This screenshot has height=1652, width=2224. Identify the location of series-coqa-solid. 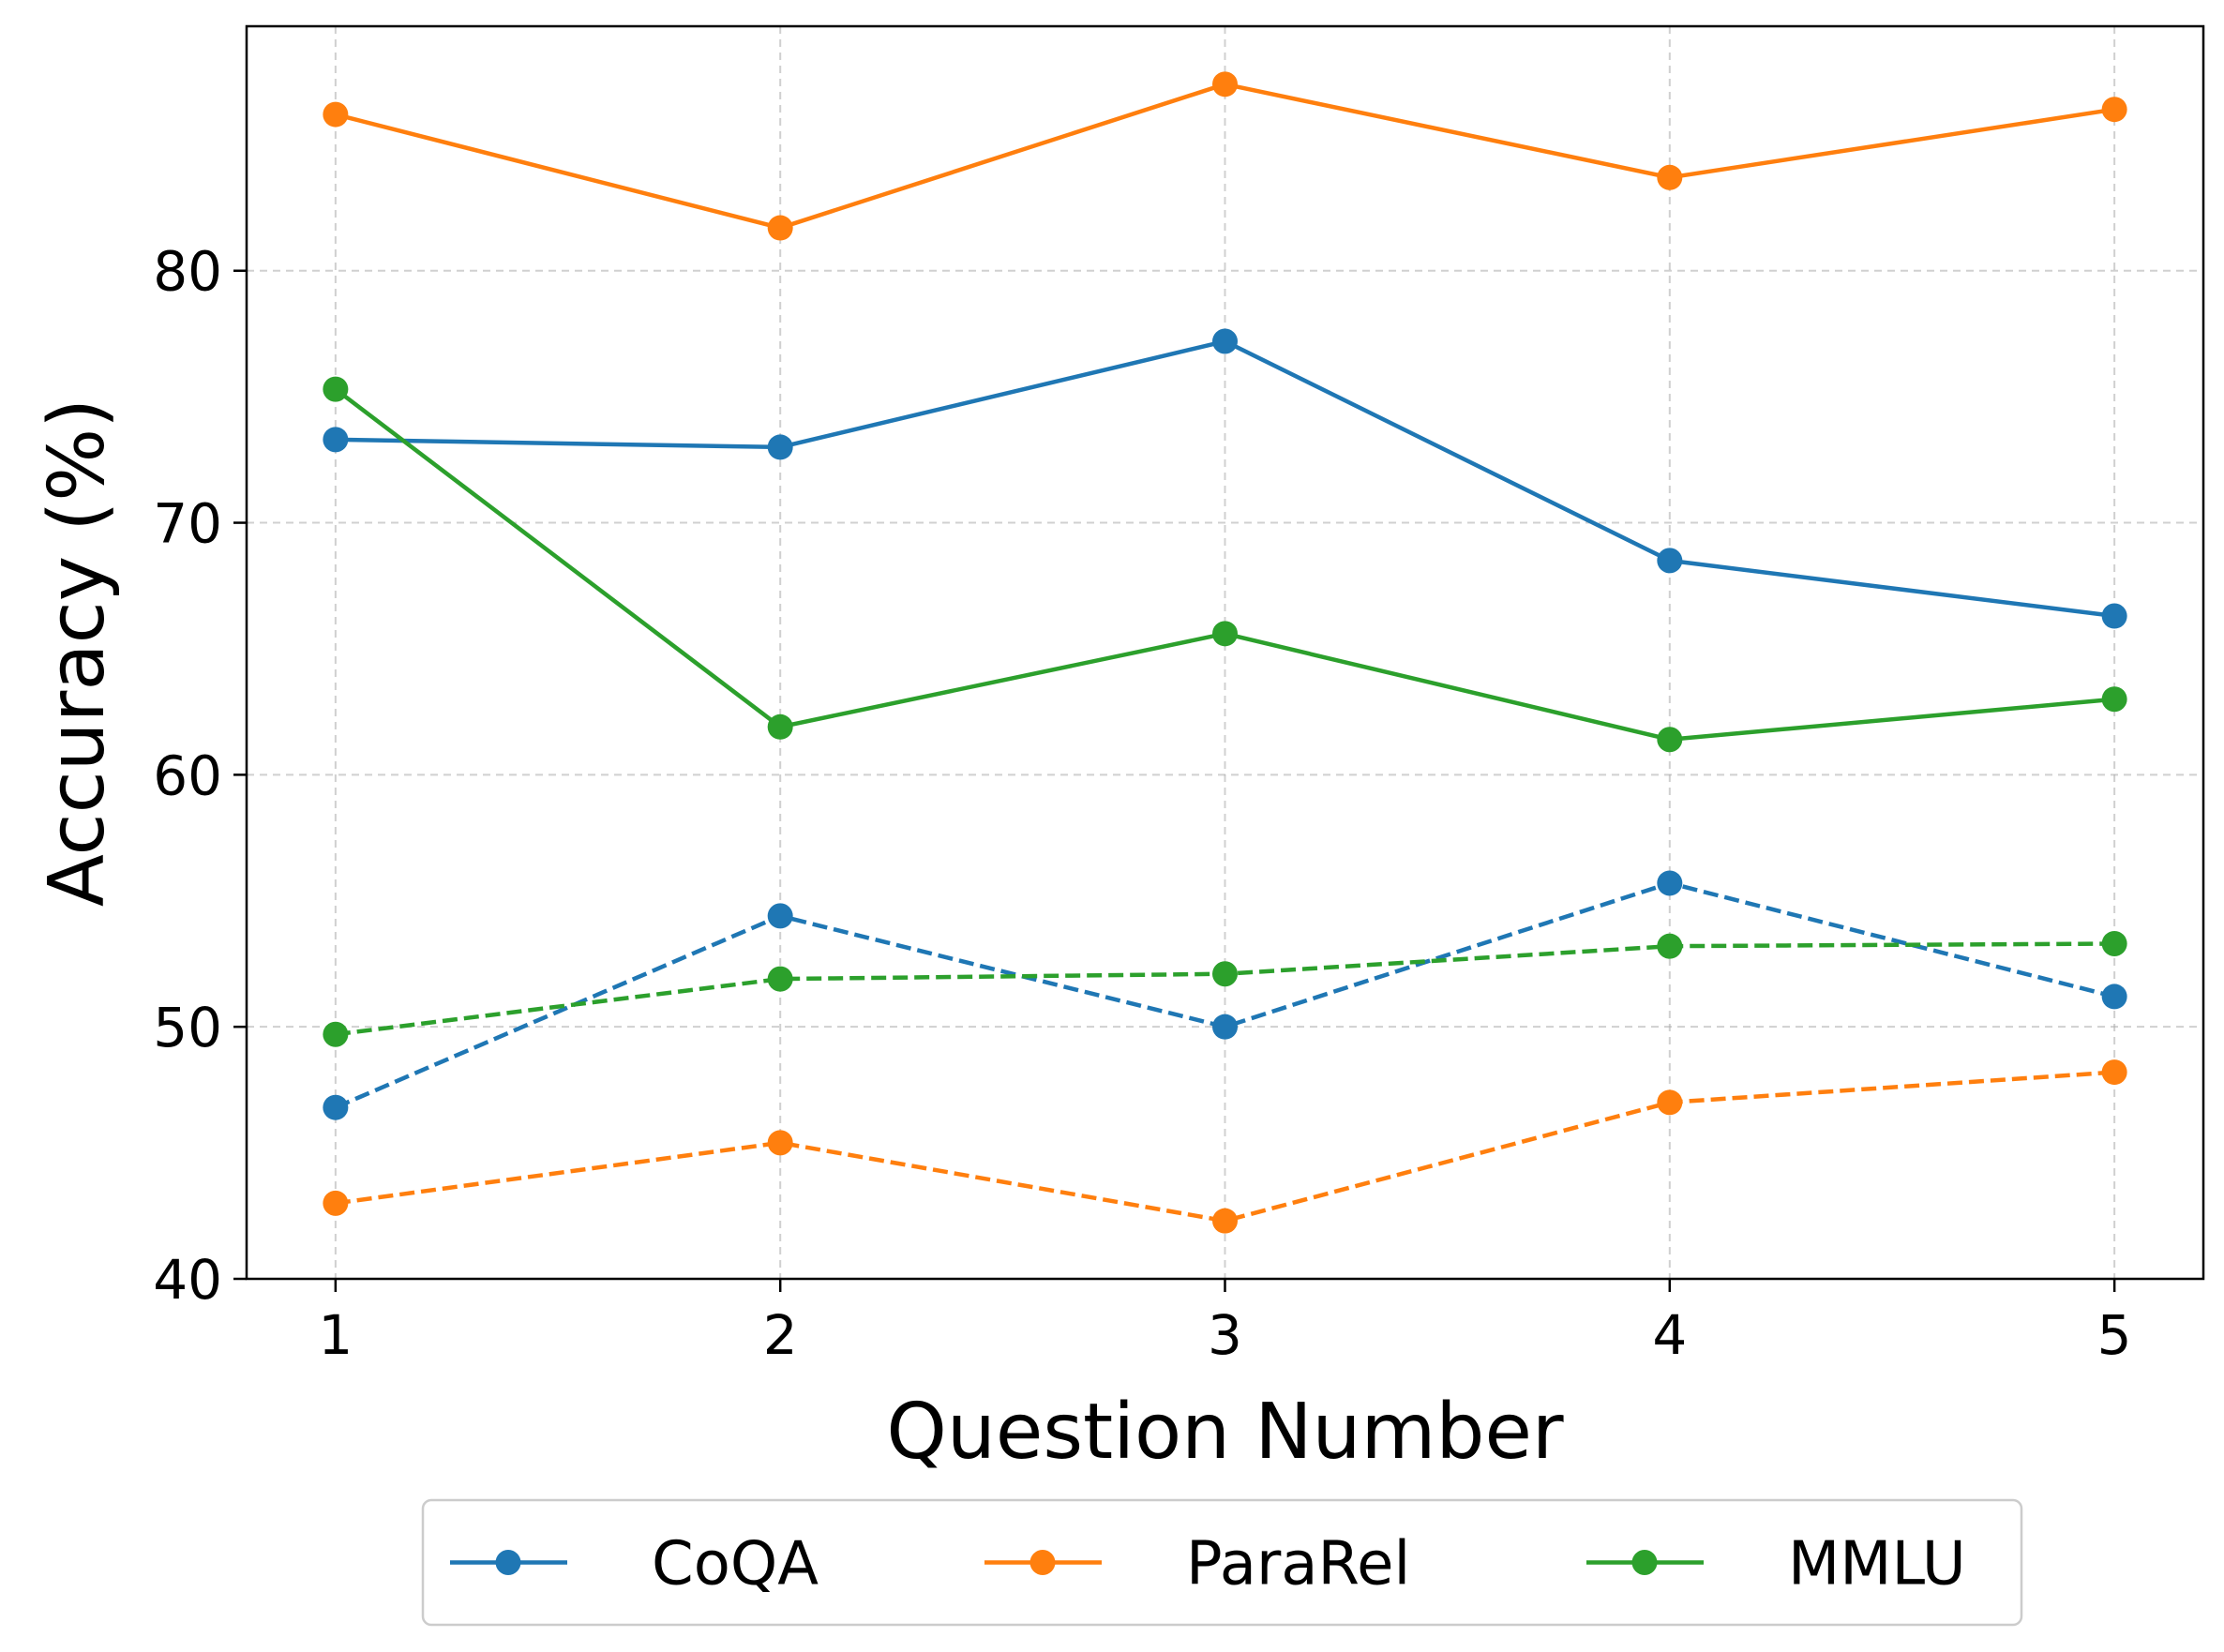
(1225, 478).